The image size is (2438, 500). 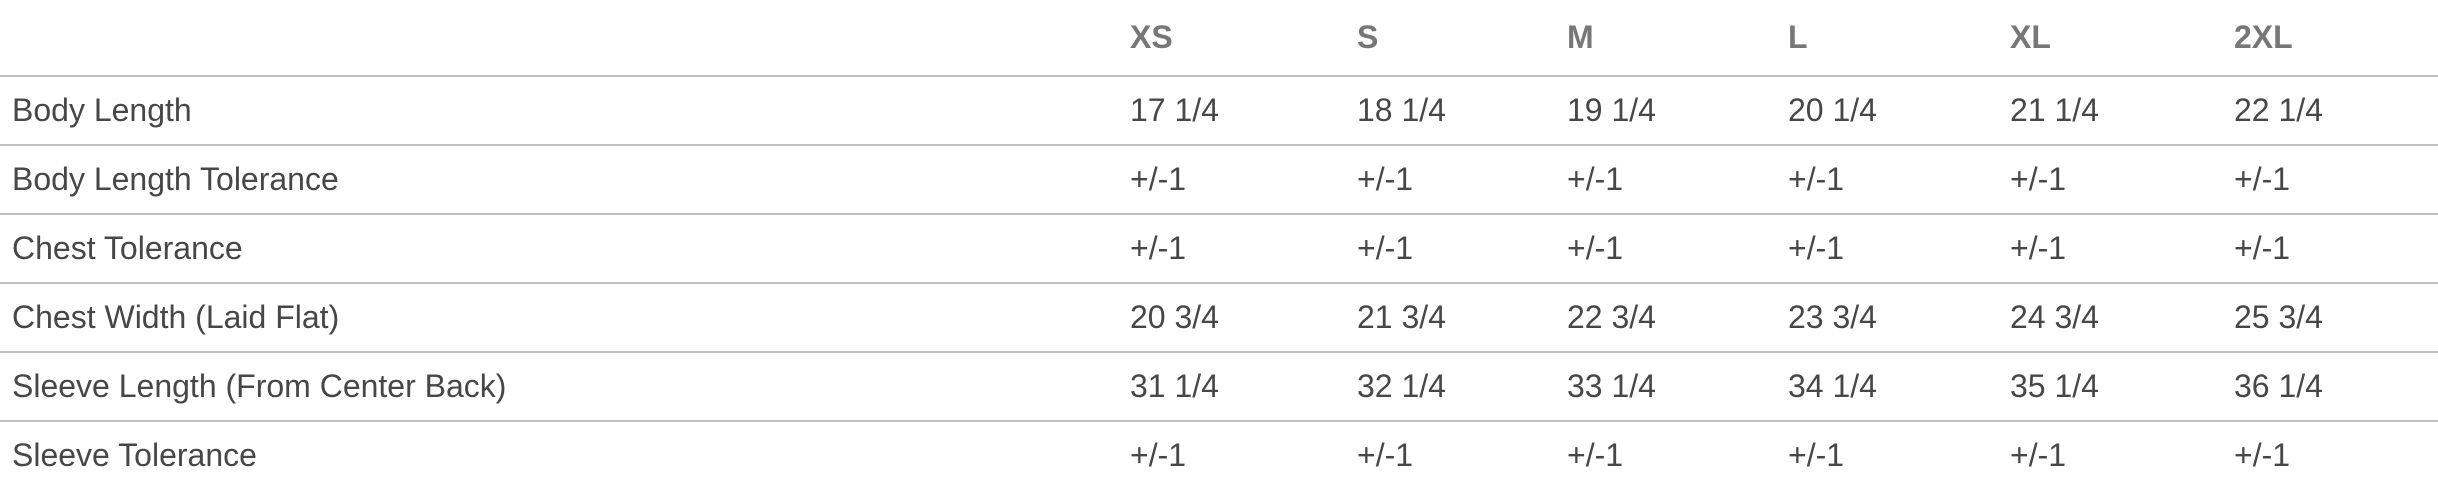 What do you see at coordinates (1243, 111) in the screenshot?
I see `measurement-value: 17 1/4` at bounding box center [1243, 111].